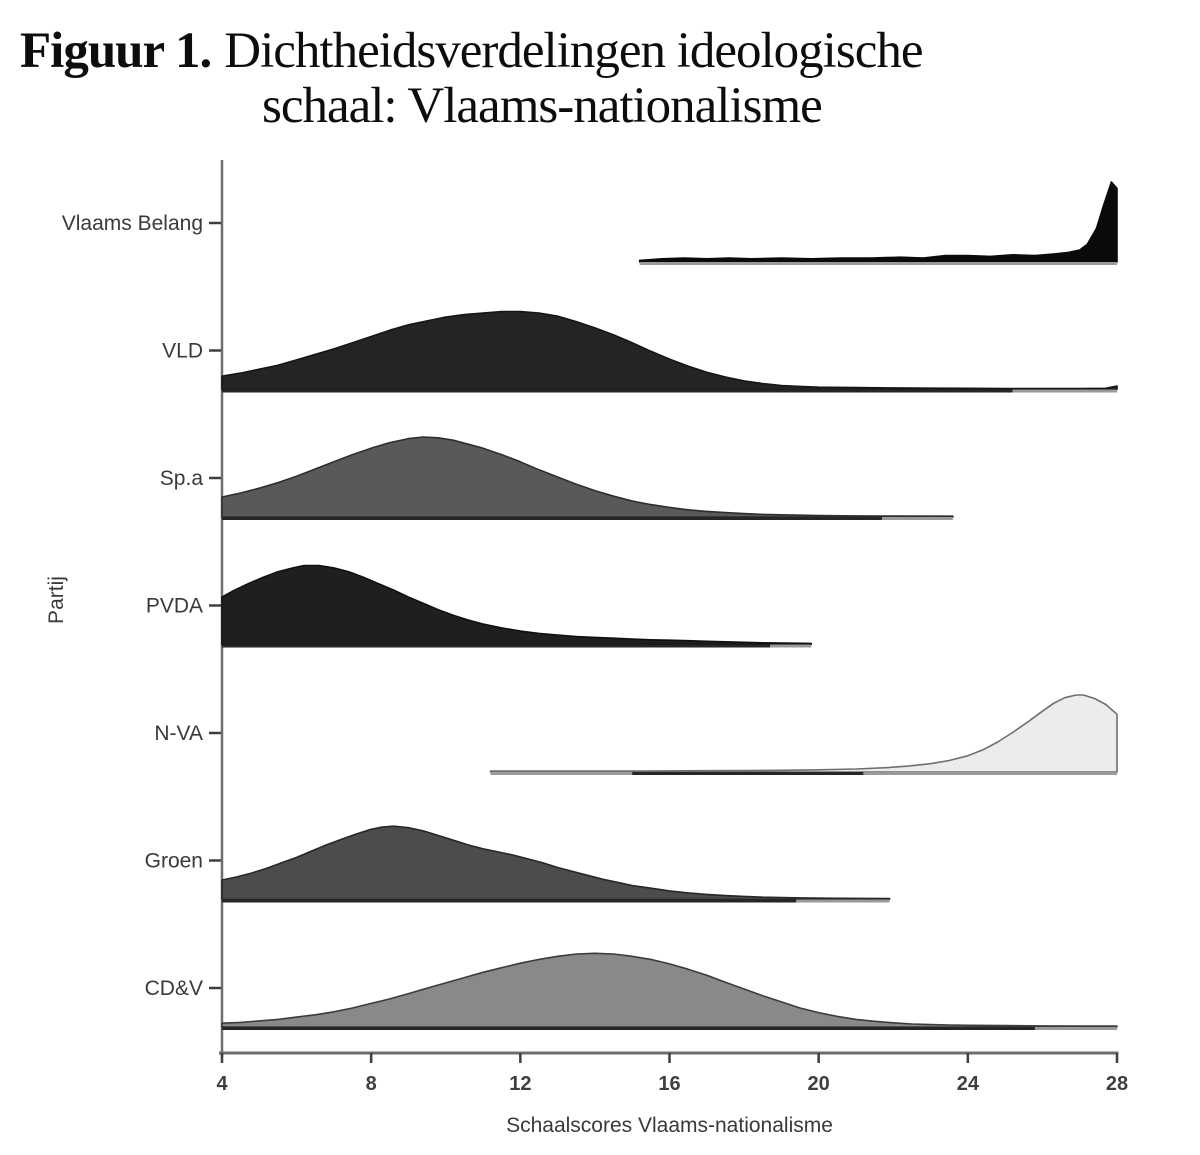 The width and height of the screenshot is (1200, 1155). Describe the element at coordinates (573, 51) in the screenshot. I see `title-text-line1: Dichtheidsverdelingen ideologische` at that location.